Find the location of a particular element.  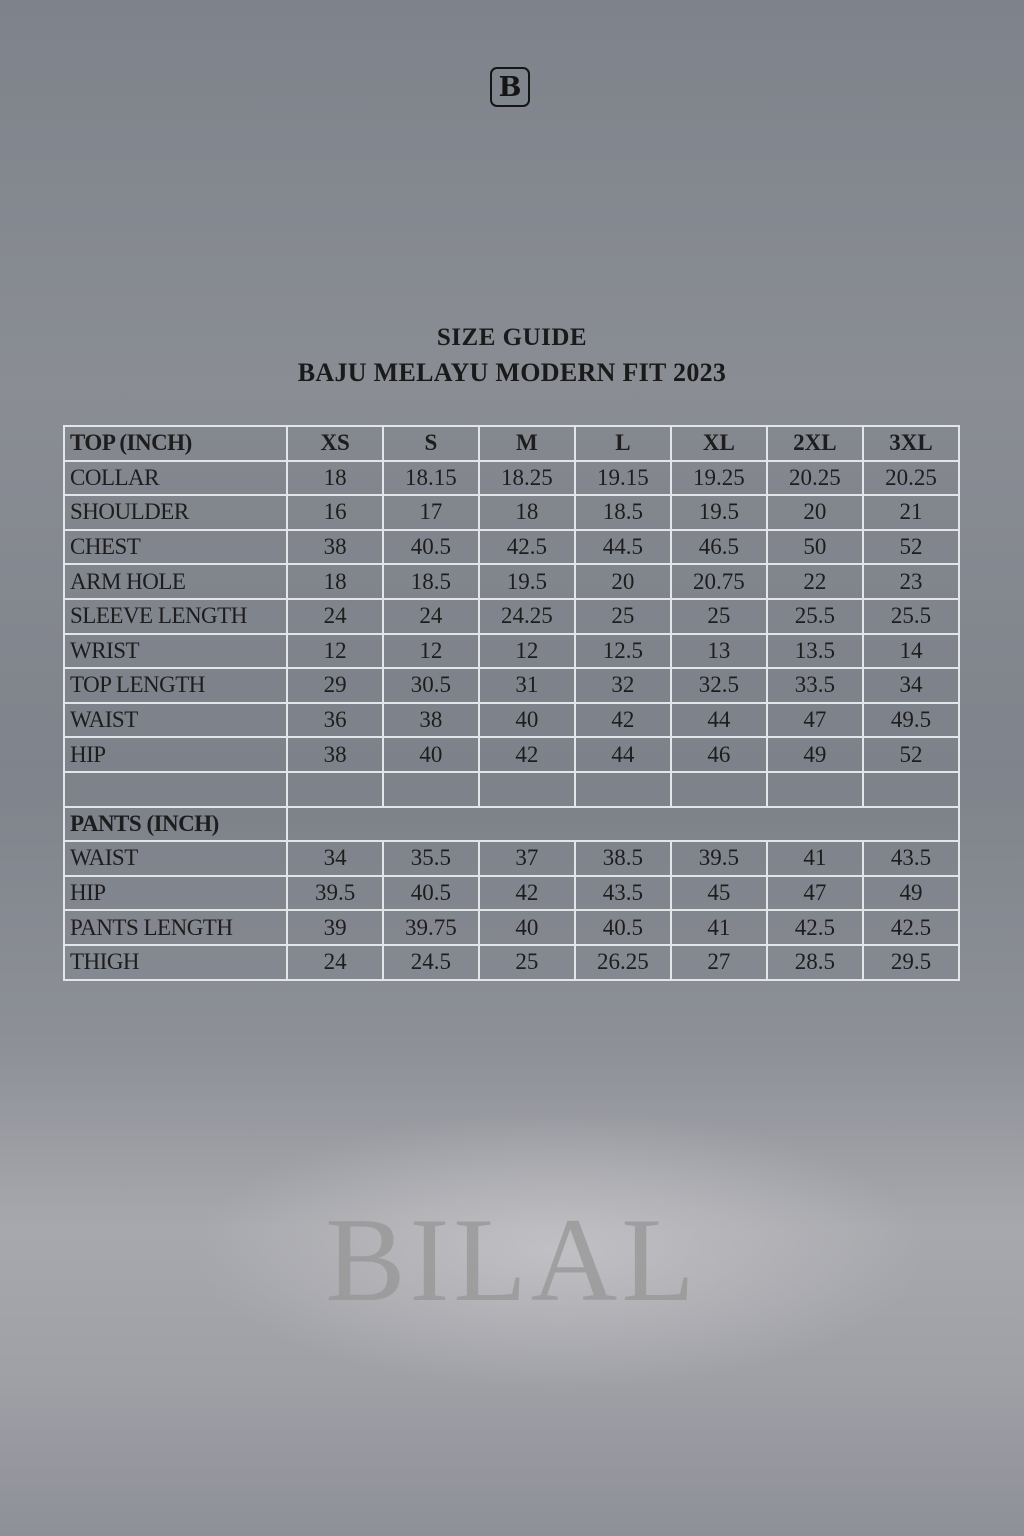

size-header: L is located at coordinates (622, 443).